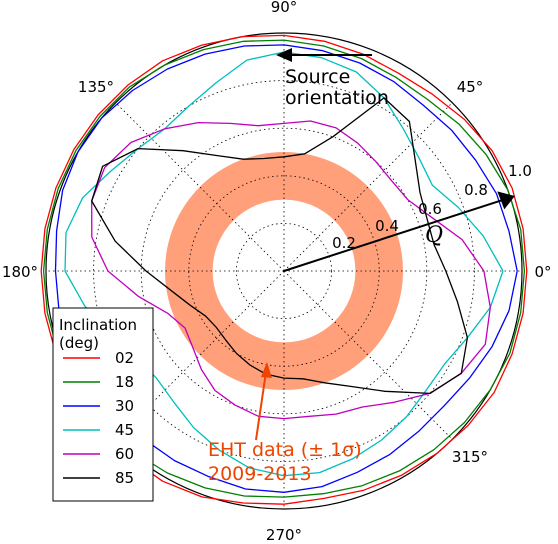  I want to click on angle-tick-label: 0°, so click(542, 272).